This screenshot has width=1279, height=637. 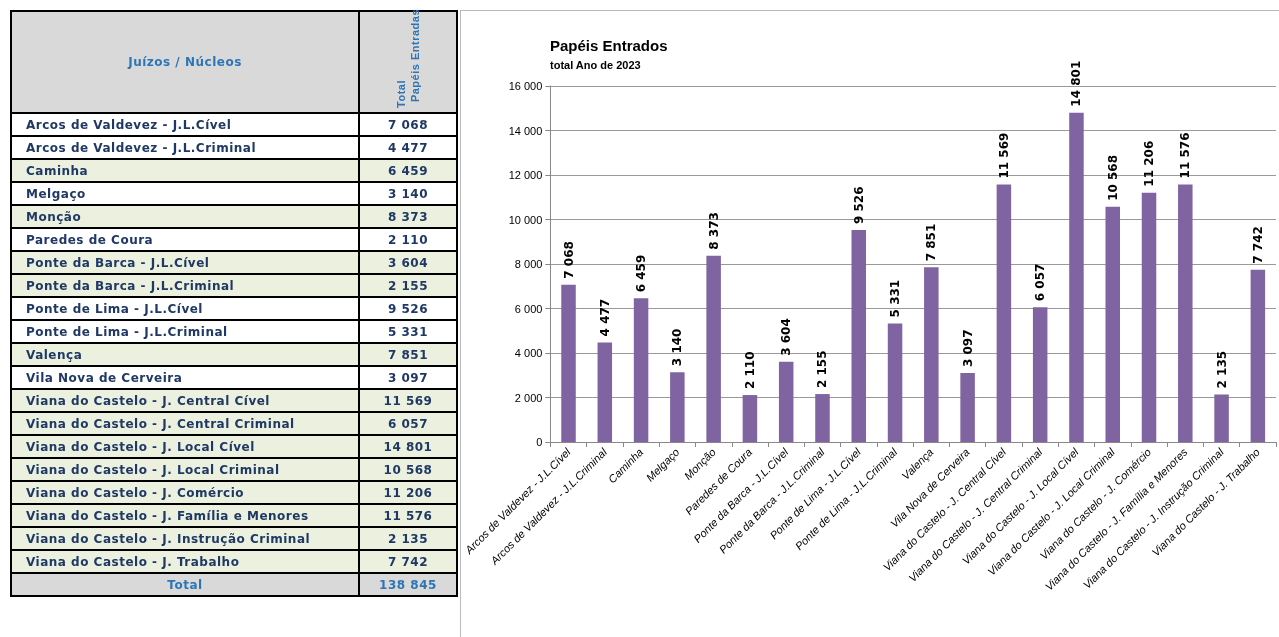 What do you see at coordinates (130, 285) in the screenshot?
I see `category-label: Ponte da Barca - J.L.Criminal` at bounding box center [130, 285].